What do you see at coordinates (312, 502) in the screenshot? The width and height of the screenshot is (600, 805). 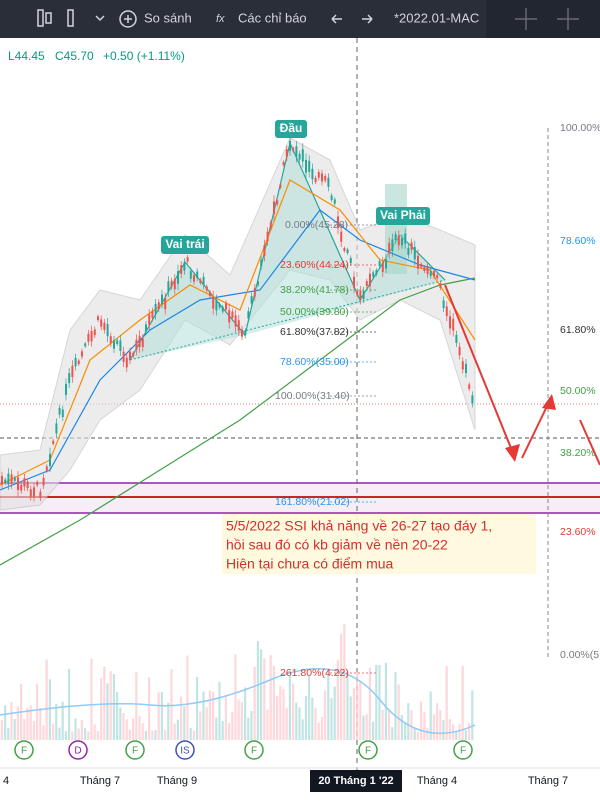 I see `fib-label: 161.80%(21.02)` at bounding box center [312, 502].